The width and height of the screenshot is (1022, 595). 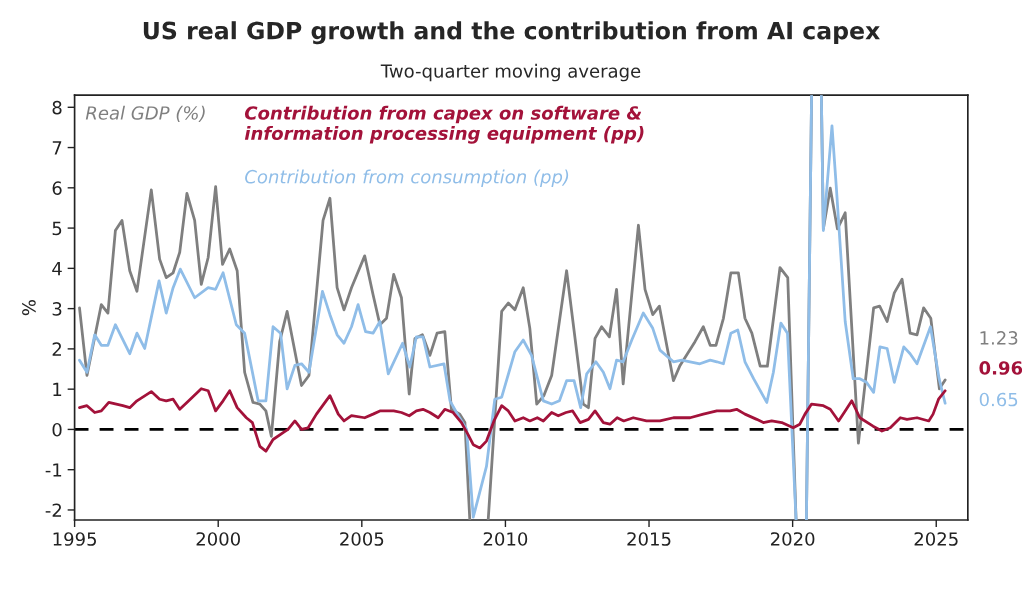 What do you see at coordinates (57, 309) in the screenshot?
I see `y-tick-label: 3` at bounding box center [57, 309].